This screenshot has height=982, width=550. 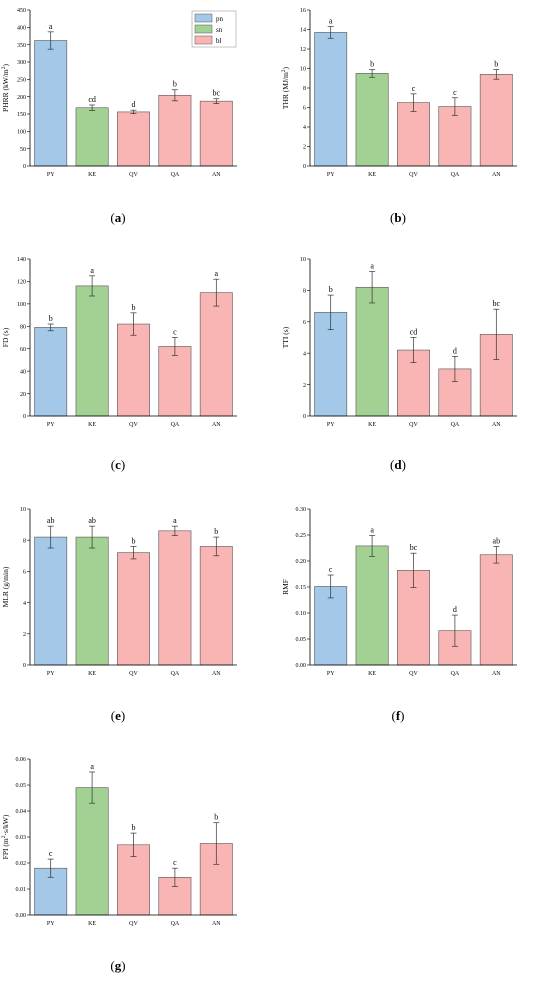 What do you see at coordinates (454, 106) in the screenshot?
I see `error-bar-qa` at bounding box center [454, 106].